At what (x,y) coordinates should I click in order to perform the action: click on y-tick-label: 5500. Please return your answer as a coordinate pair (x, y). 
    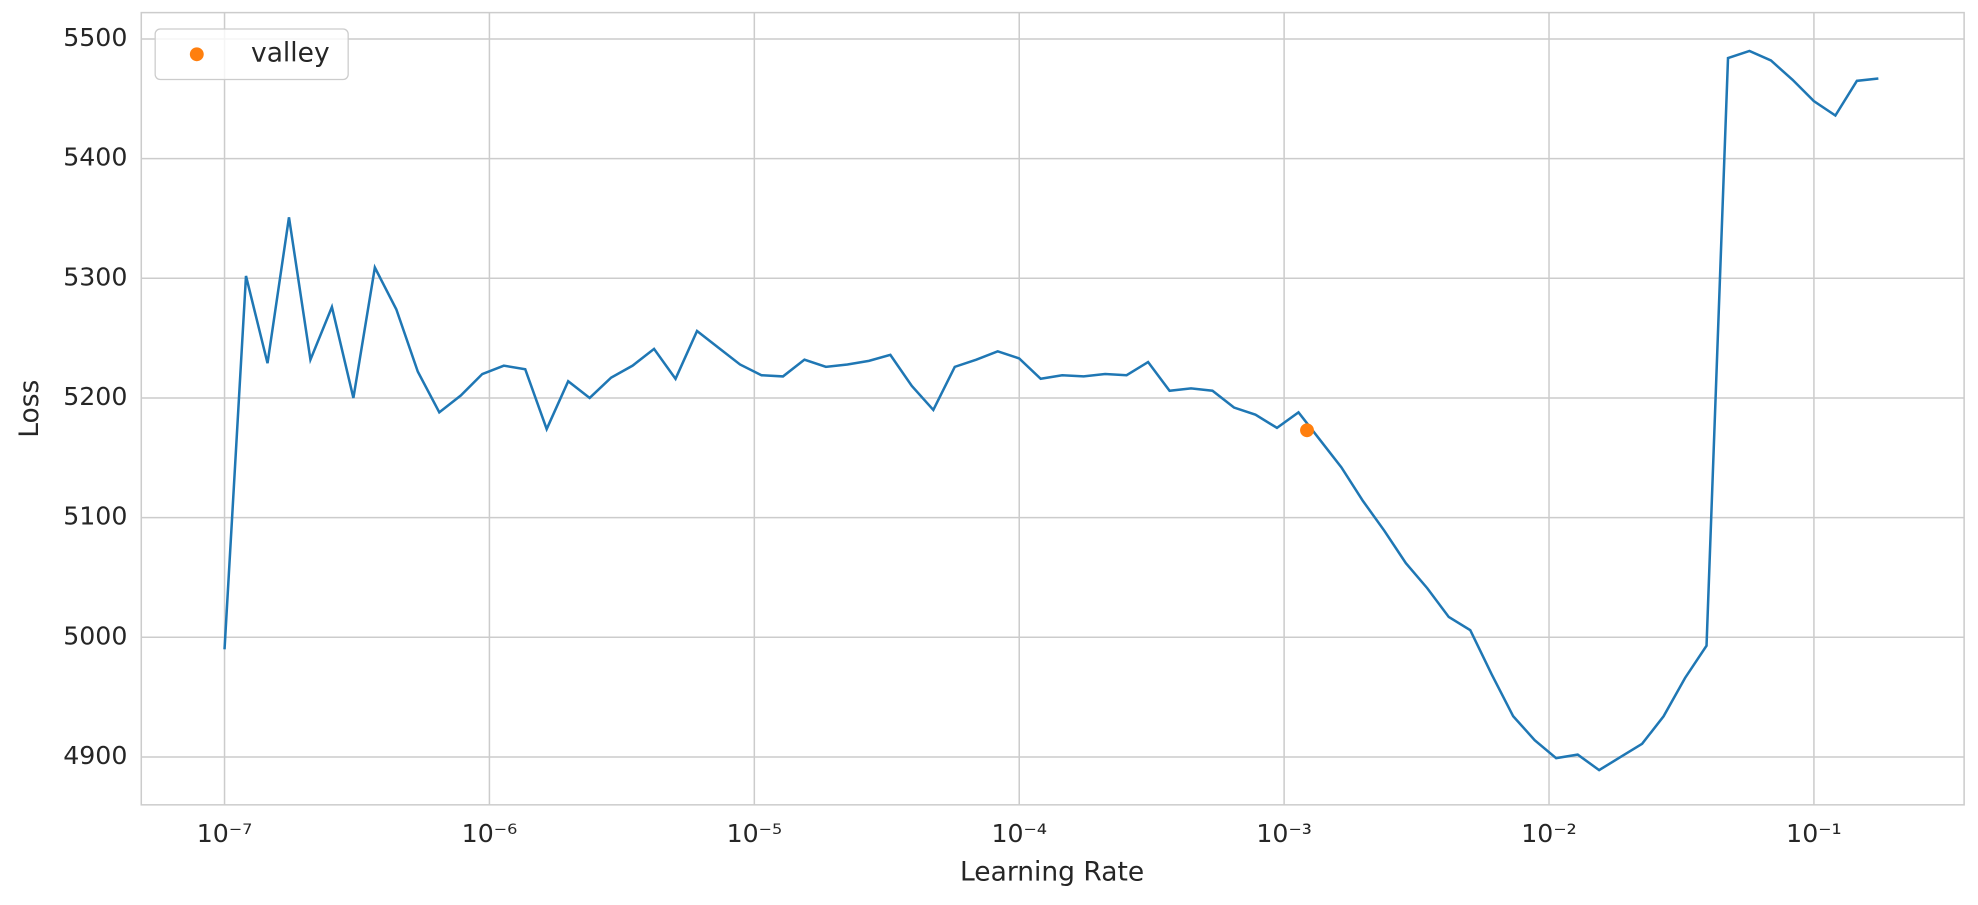
    Looking at the image, I should click on (95, 37).